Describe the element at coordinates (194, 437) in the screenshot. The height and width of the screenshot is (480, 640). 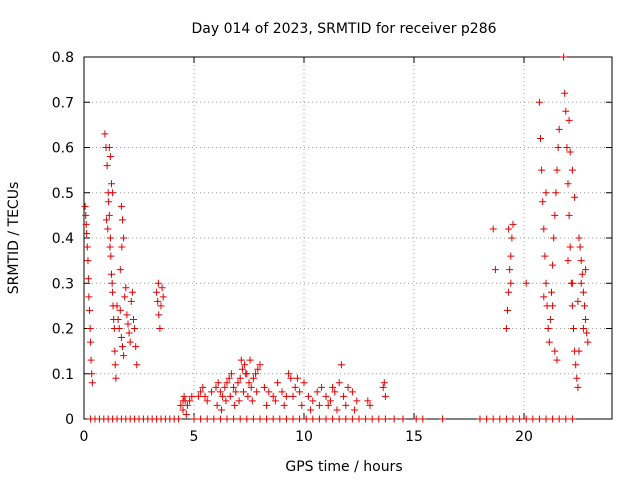
I see `x-tick-label: 5` at that location.